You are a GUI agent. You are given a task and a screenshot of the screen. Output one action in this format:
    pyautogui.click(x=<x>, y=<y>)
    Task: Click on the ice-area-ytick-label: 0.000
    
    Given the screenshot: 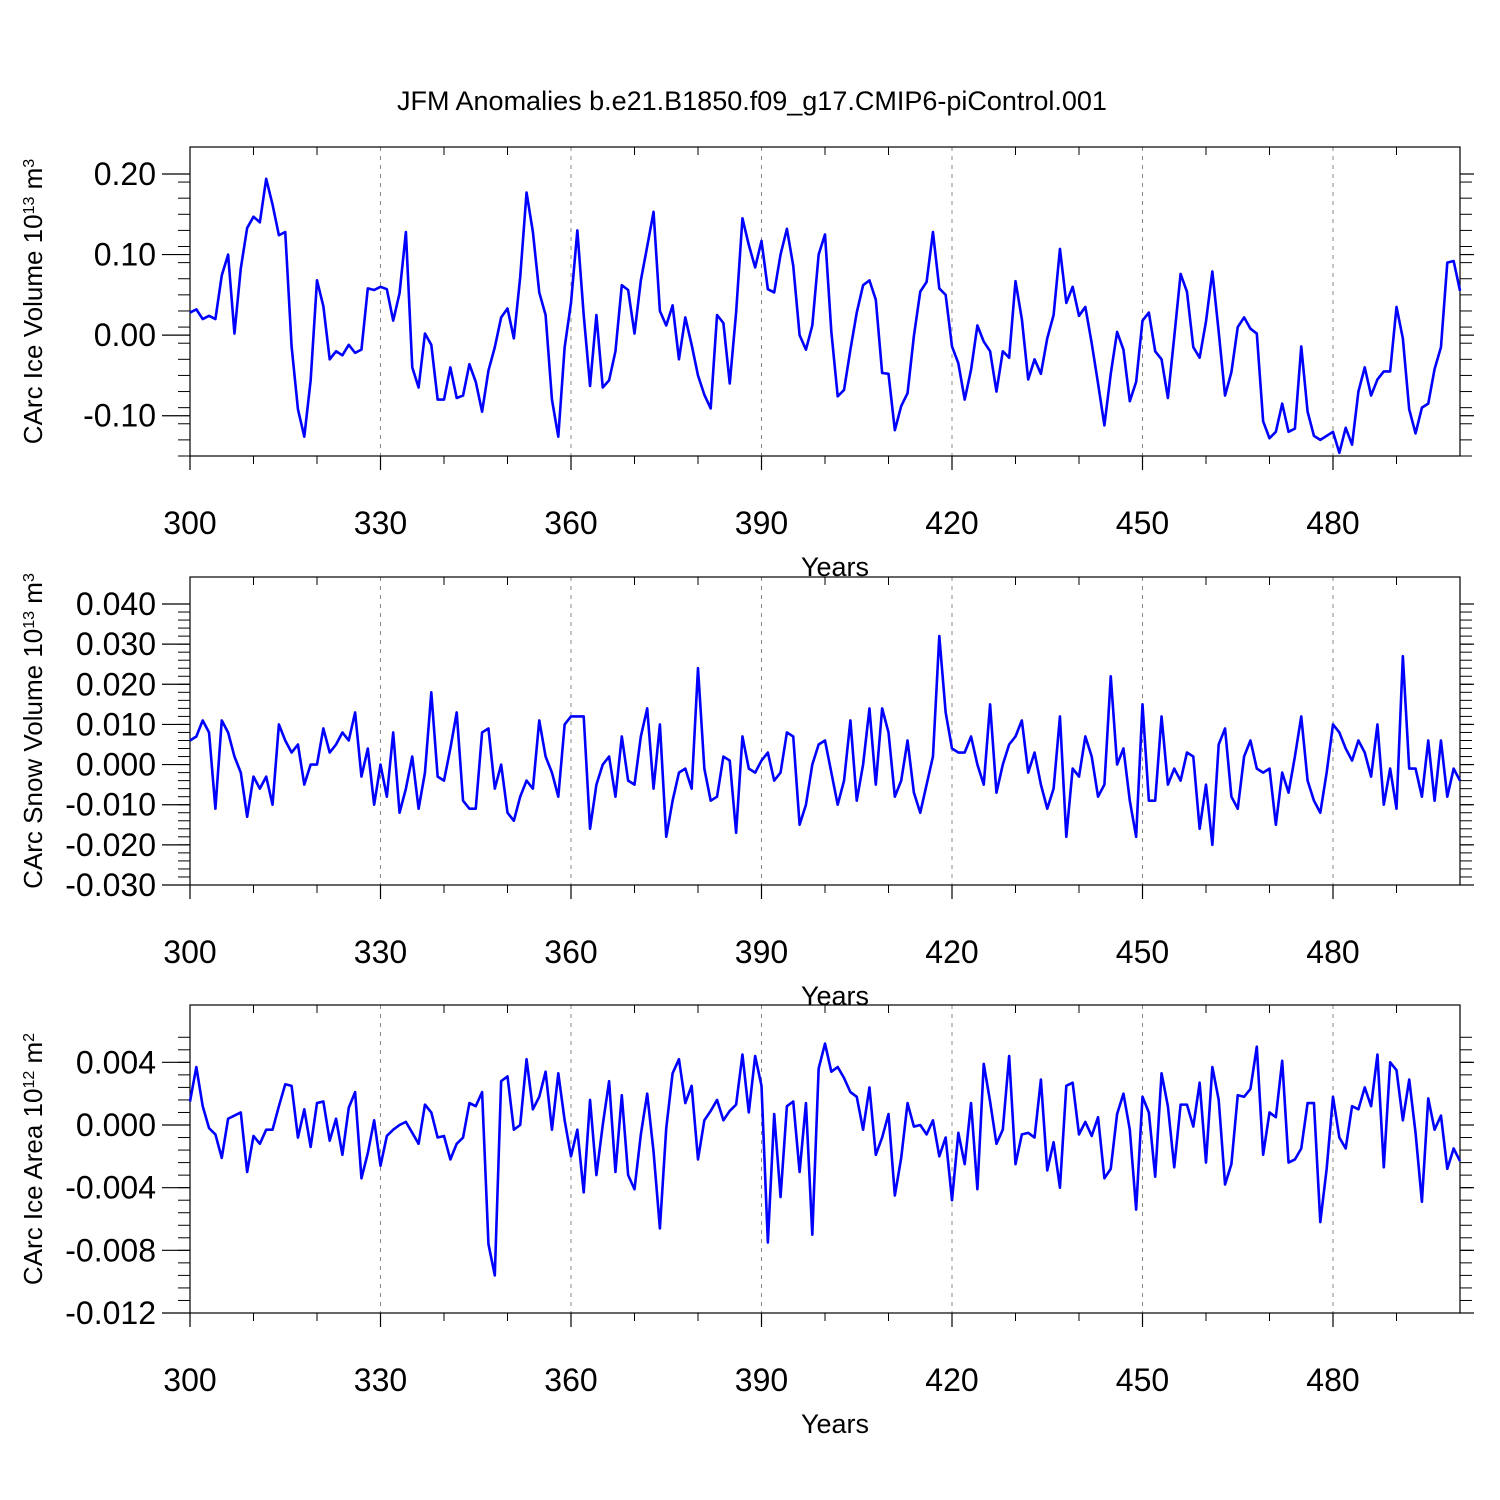 What is the action you would take?
    pyautogui.click(x=116, y=1125)
    